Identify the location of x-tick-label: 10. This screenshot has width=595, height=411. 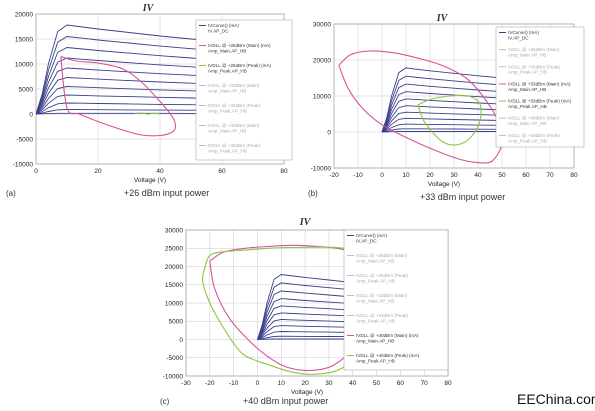
(282, 383).